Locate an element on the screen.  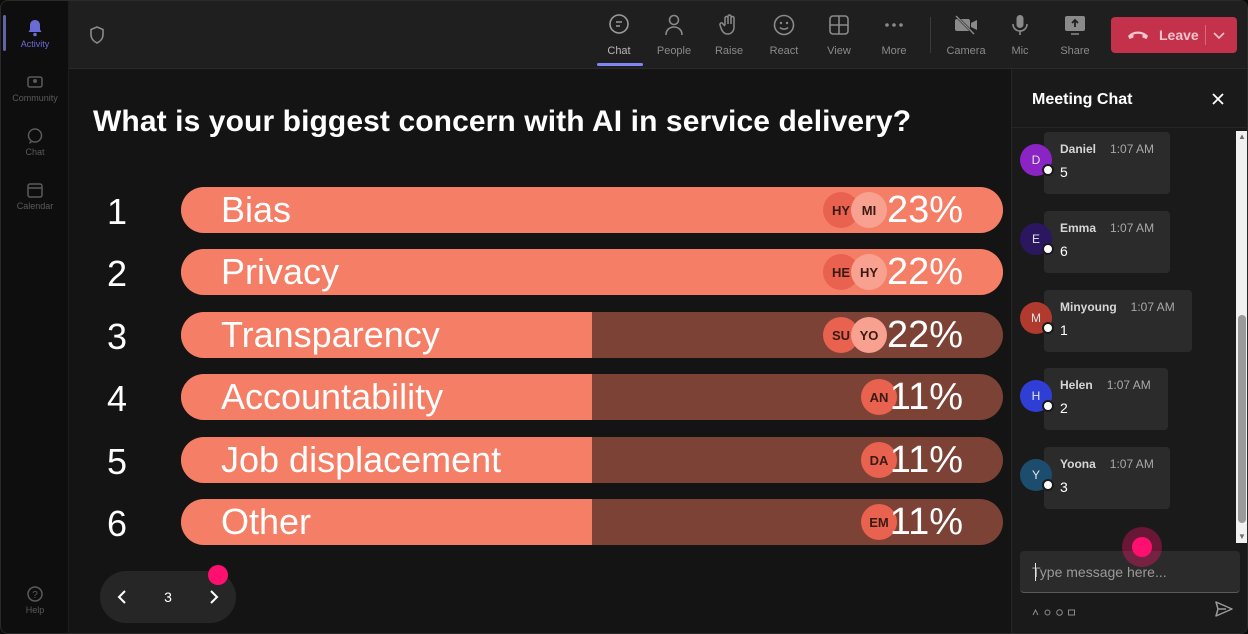
attach-icon is located at coordinates (1047, 609).